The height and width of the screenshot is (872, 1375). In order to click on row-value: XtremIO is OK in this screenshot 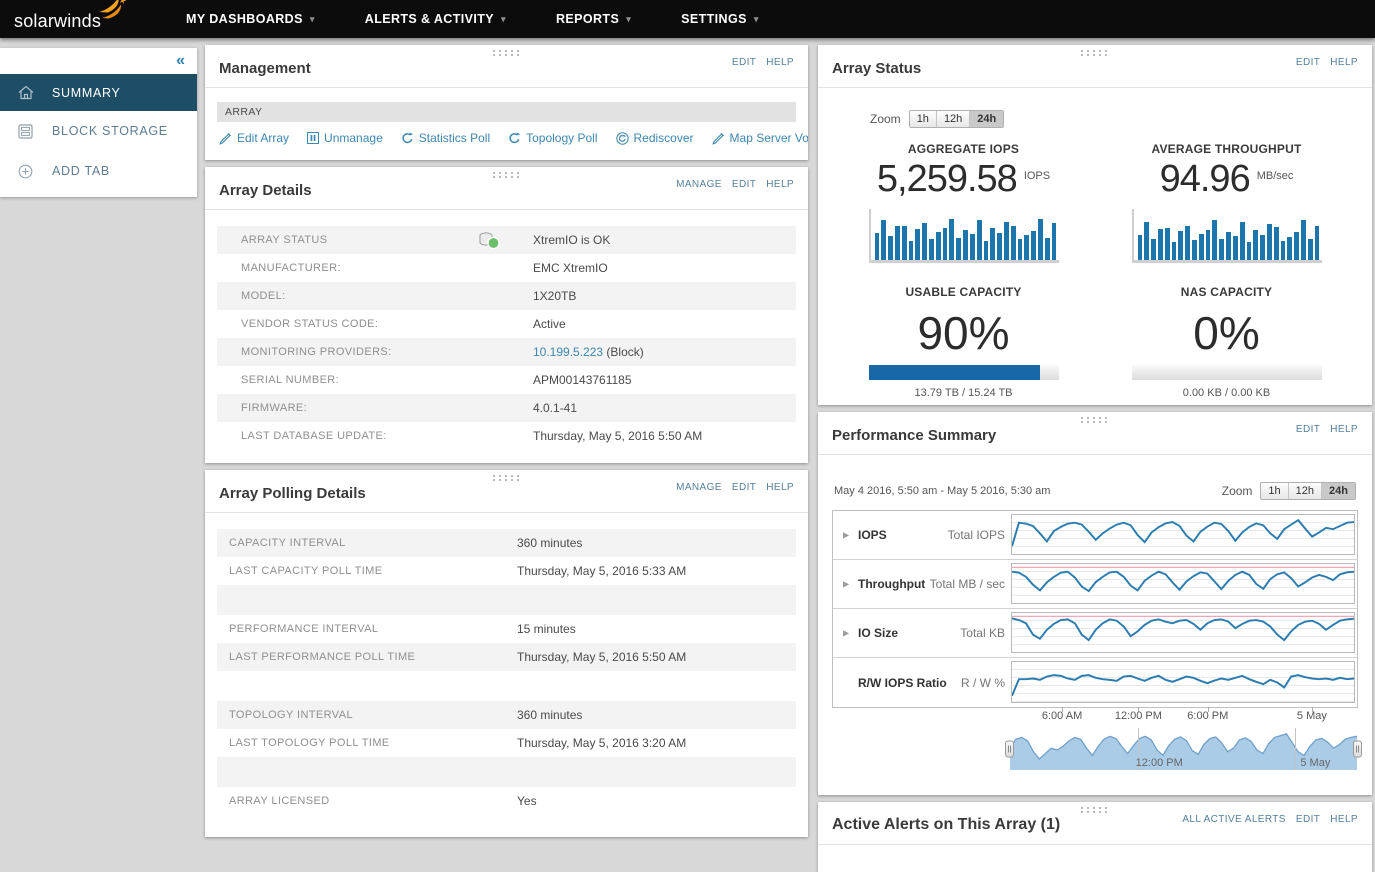, I will do `click(572, 240)`.